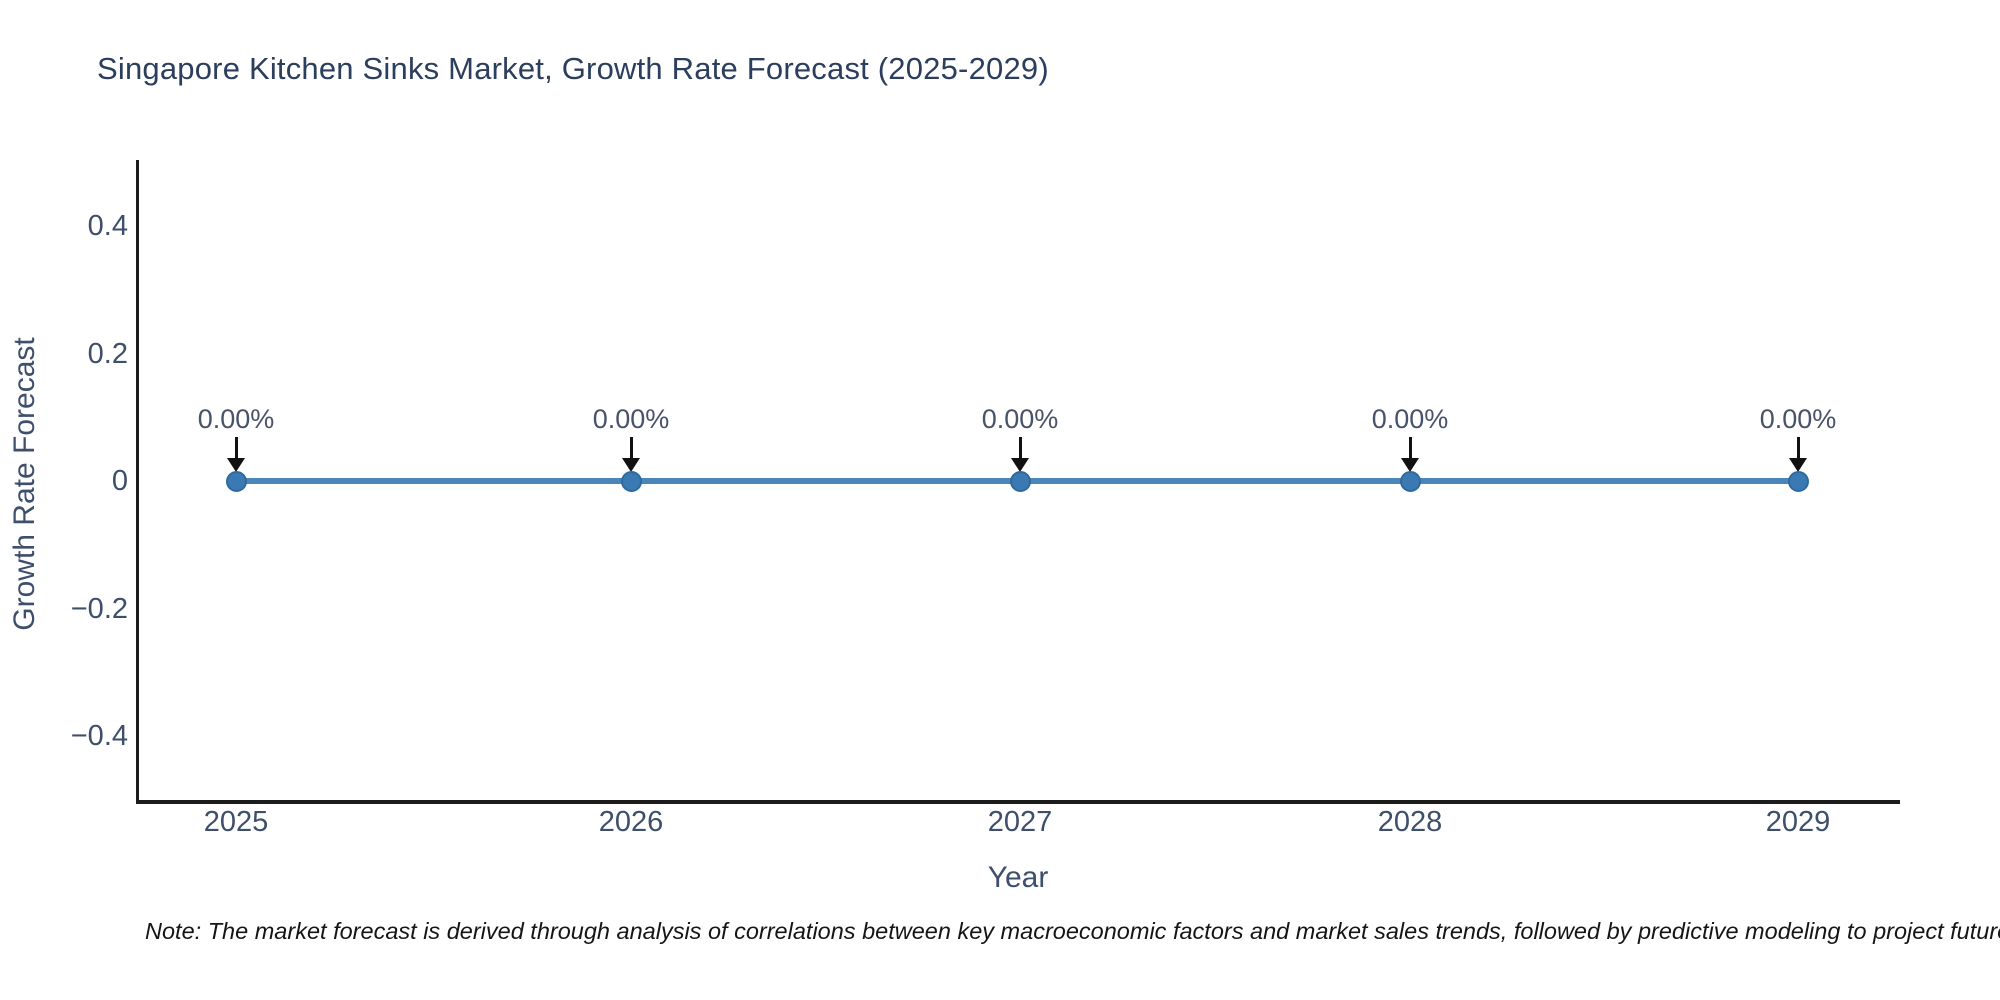  Describe the element at coordinates (119, 481) in the screenshot. I see `y-tick-label: 0` at that location.